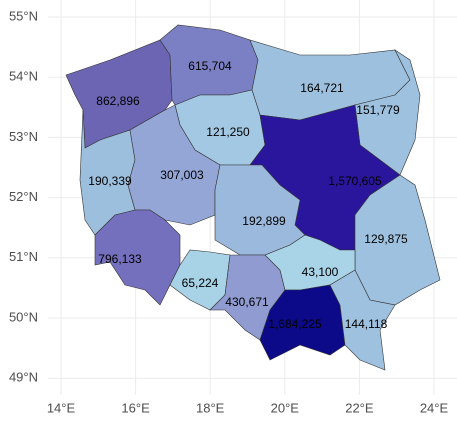 Image resolution: width=457 pixels, height=423 pixels. What do you see at coordinates (23, 316) in the screenshot?
I see `y-tick-label: 50°N` at bounding box center [23, 316].